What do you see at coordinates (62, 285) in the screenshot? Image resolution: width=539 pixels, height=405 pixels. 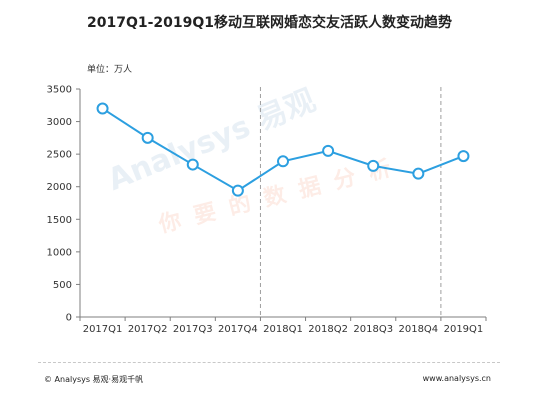 I see `y-tick-label: 500` at bounding box center [62, 285].